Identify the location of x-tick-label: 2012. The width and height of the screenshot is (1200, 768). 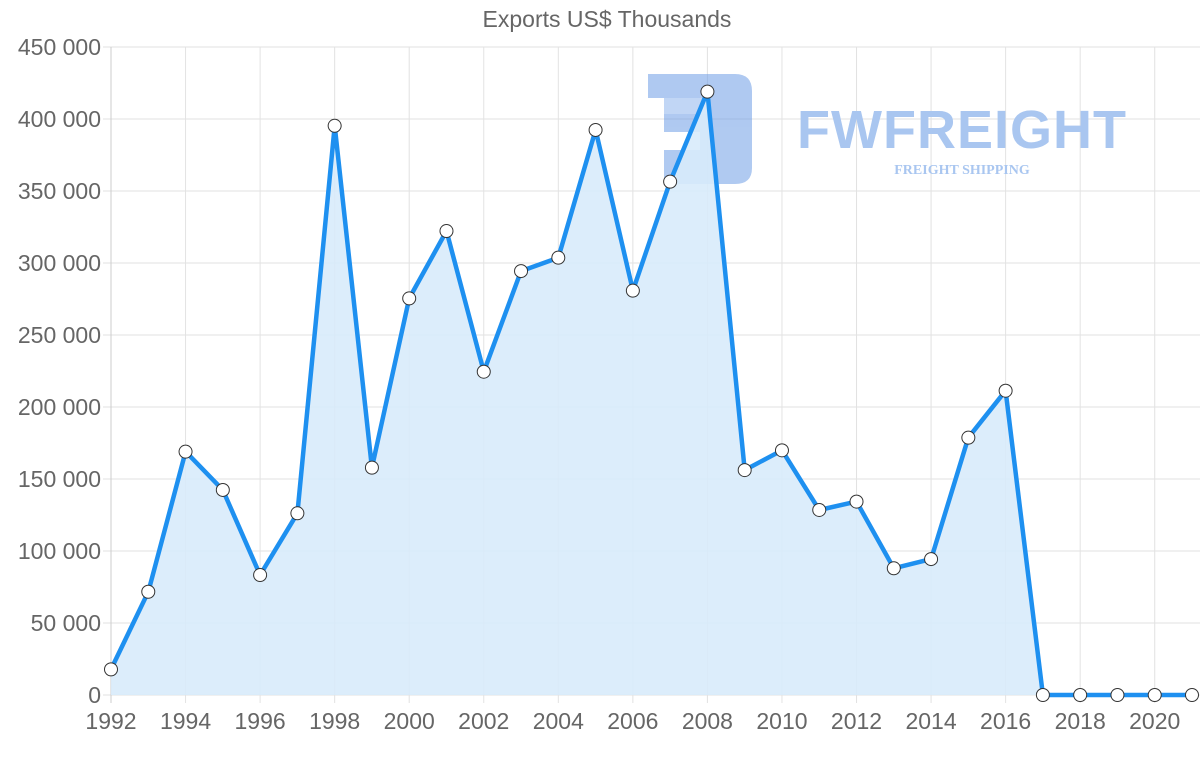
(856, 721).